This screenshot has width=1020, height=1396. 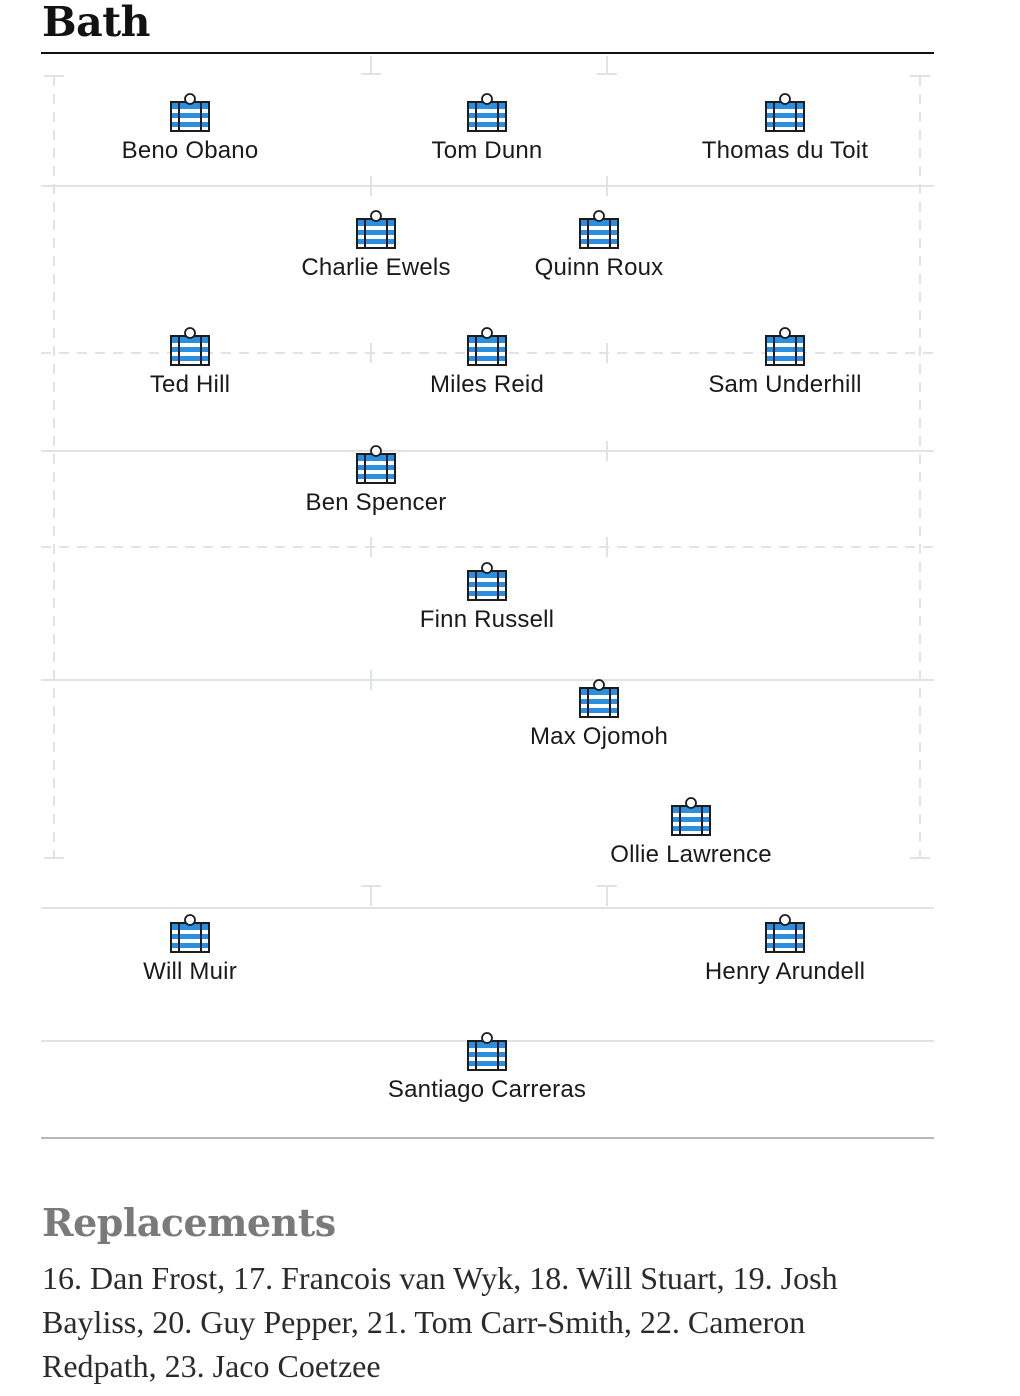 I want to click on player-7: Sam Underhill, so click(x=785, y=363).